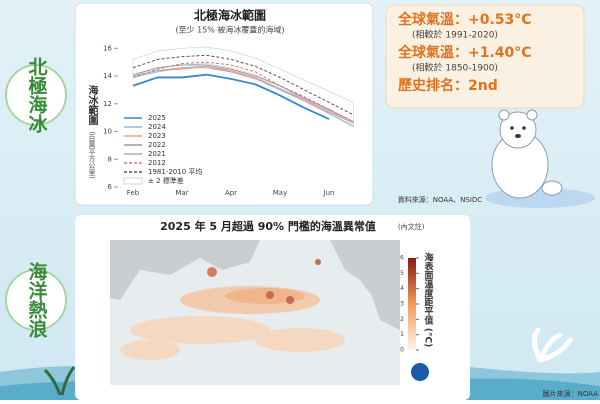 This screenshot has width=600, height=404. I want to click on colorbar-tick-label: 1, so click(402, 334).